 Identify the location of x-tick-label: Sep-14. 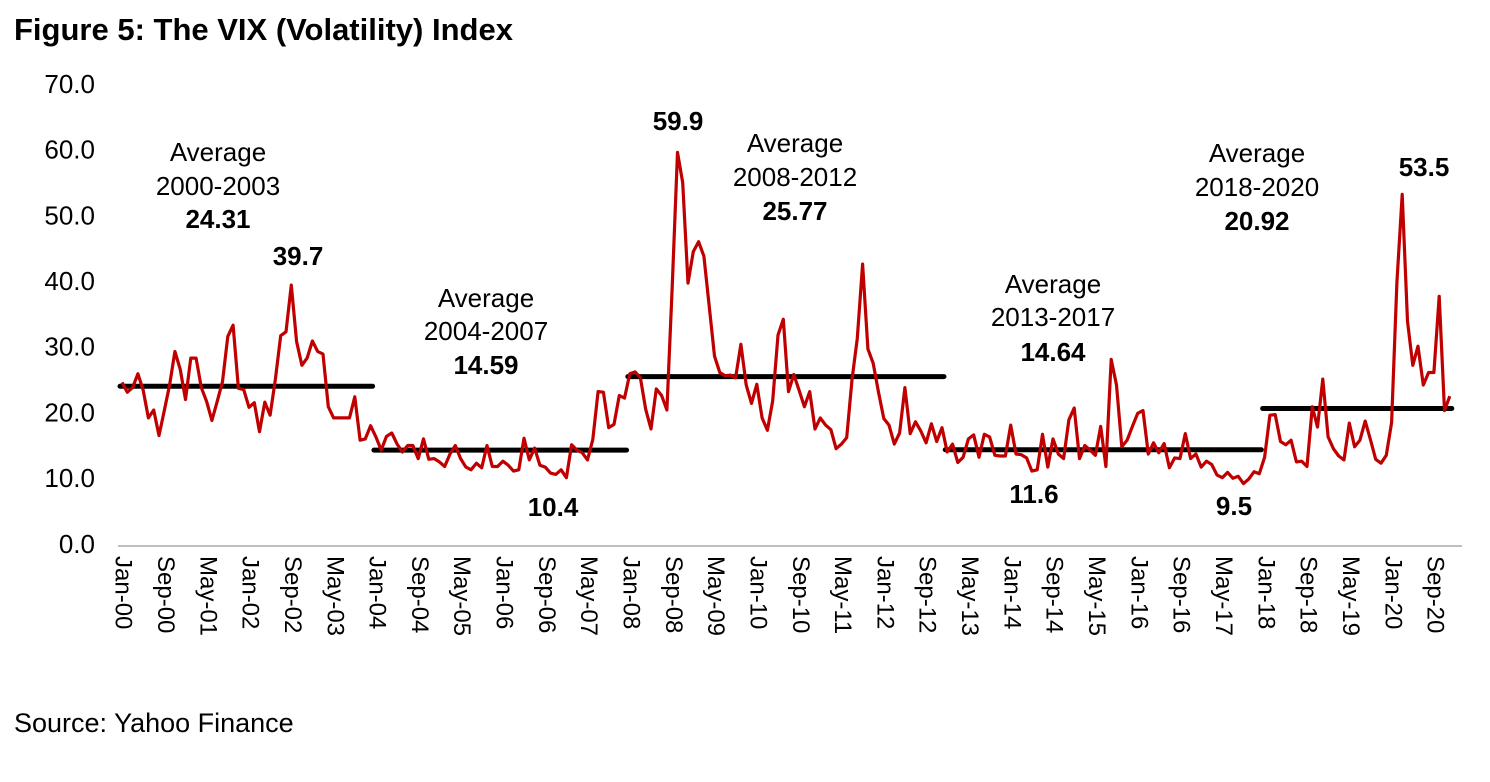
(1054, 594).